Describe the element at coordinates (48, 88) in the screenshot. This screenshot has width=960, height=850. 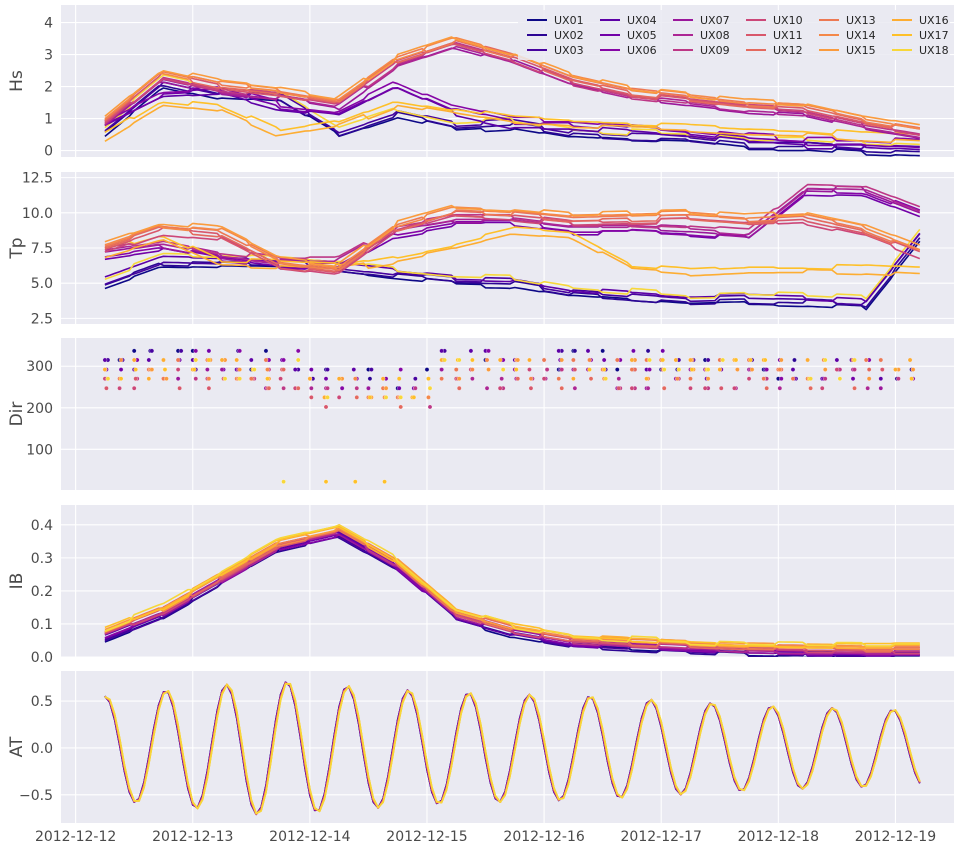
I see `y-tick-label: 2` at that location.